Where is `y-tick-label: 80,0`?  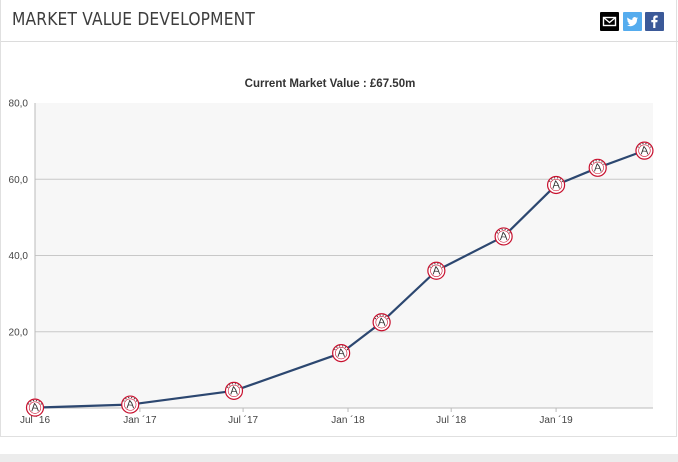
y-tick-label: 80,0 is located at coordinates (19, 104).